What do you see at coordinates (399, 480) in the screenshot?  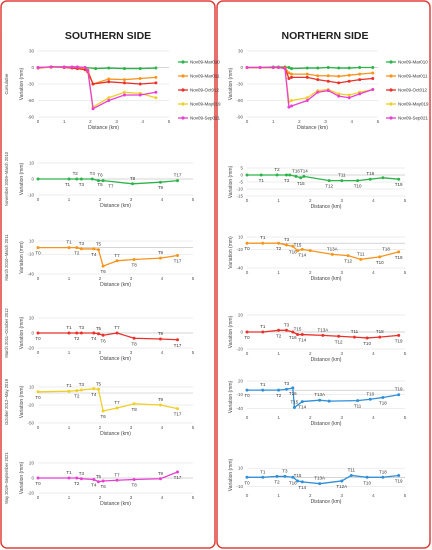 I see `point-label: T19` at bounding box center [399, 480].